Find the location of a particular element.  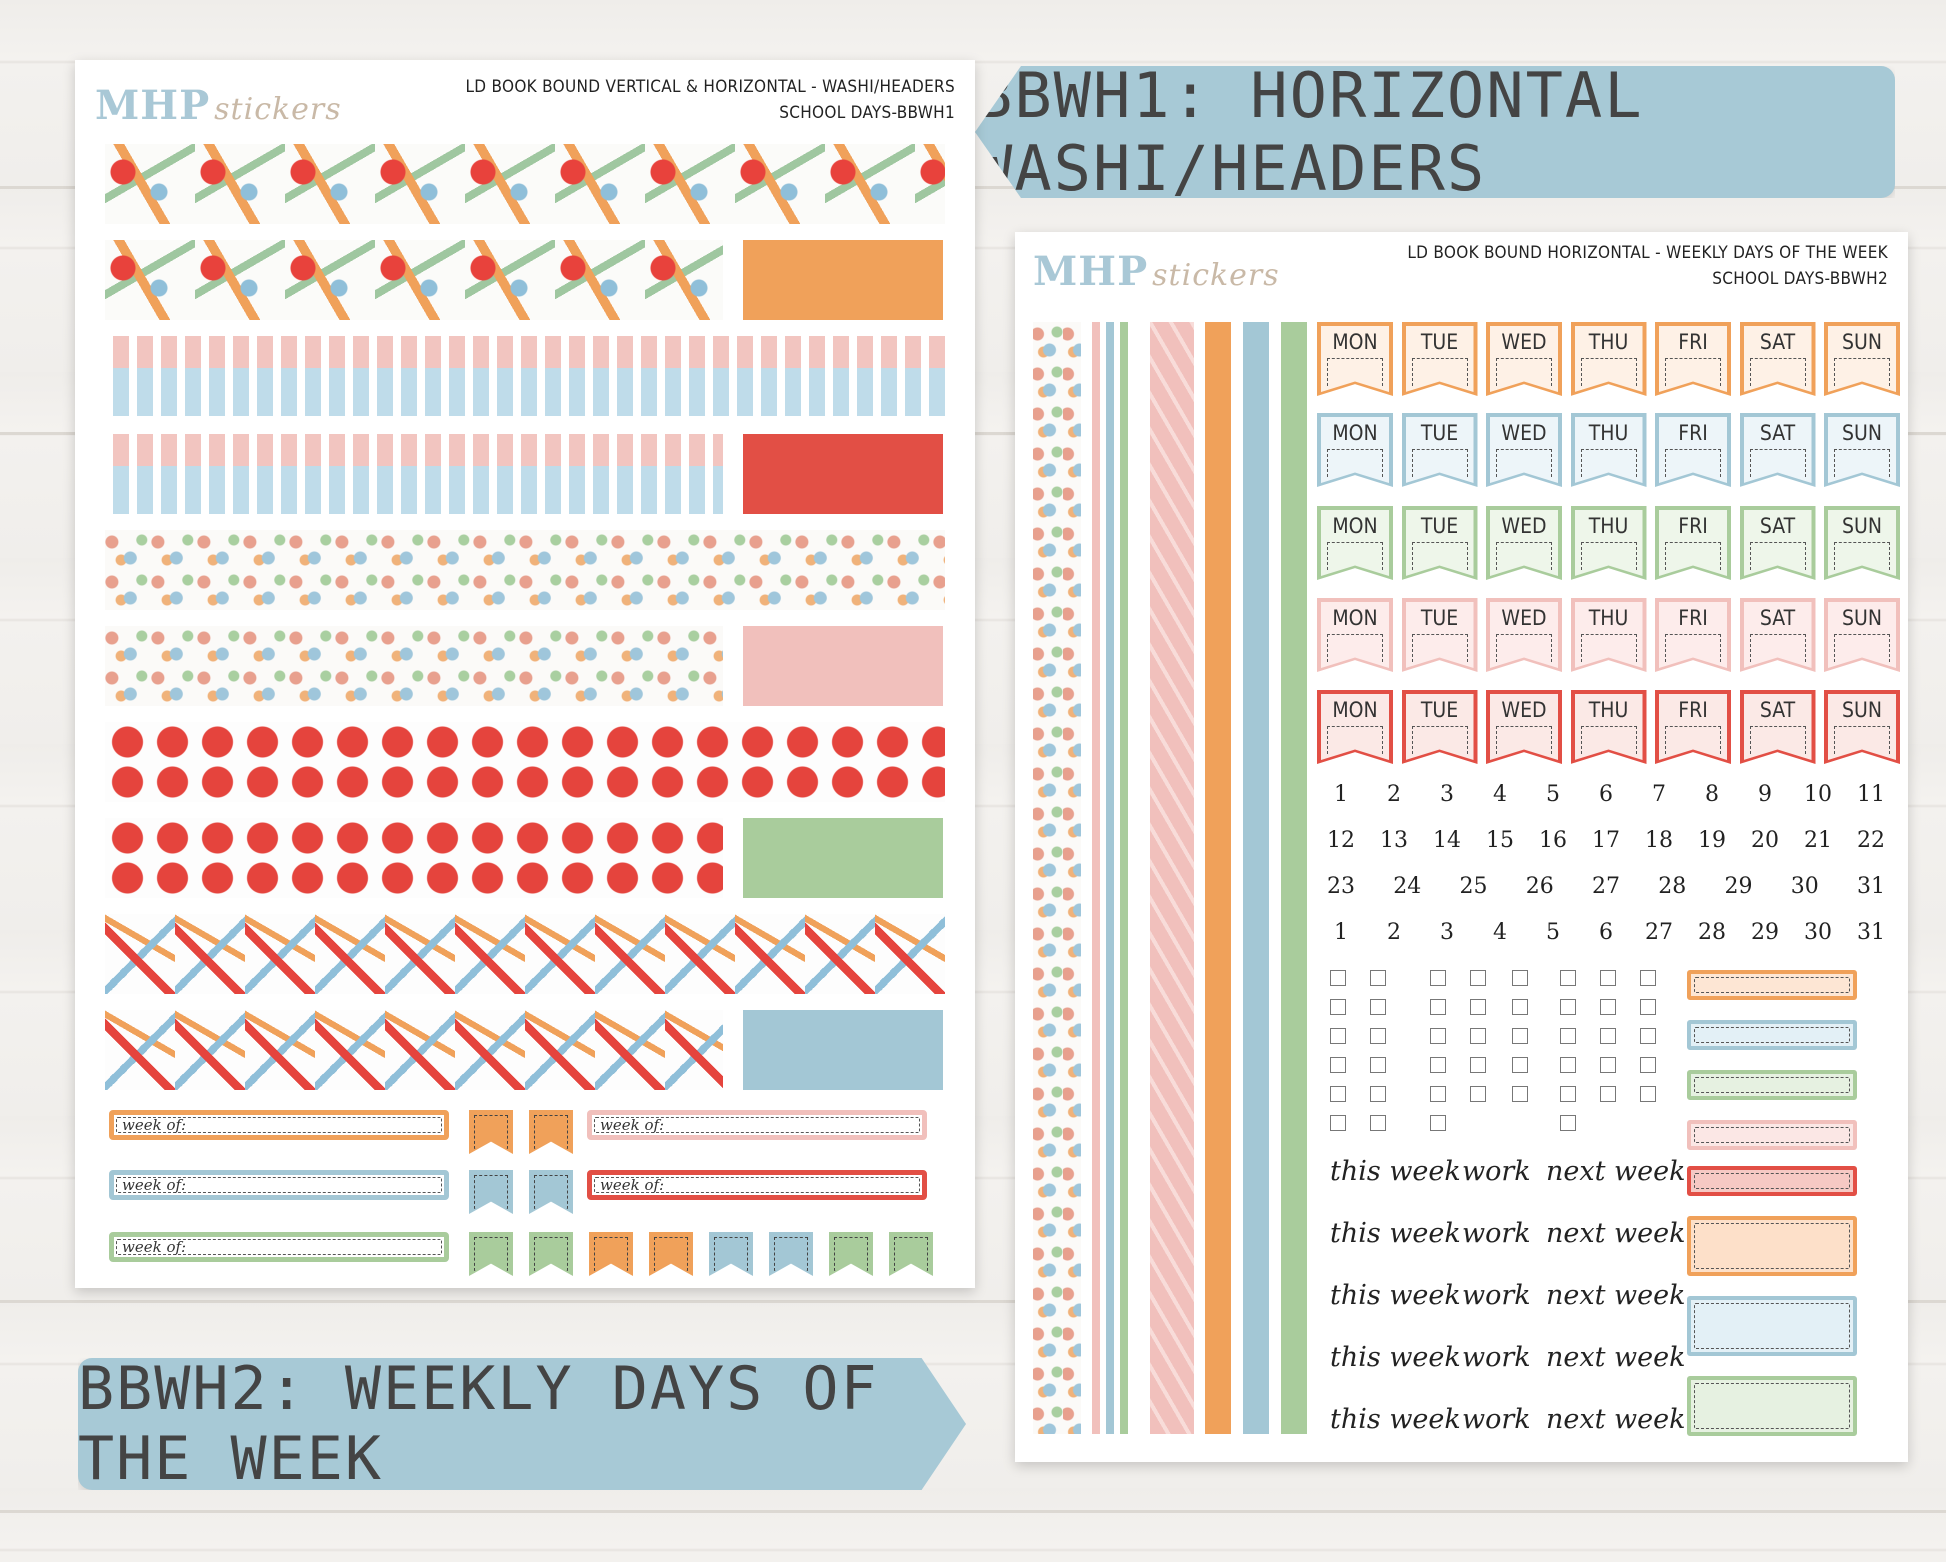

week-of-label-blue: week of: is located at coordinates (279, 1185).